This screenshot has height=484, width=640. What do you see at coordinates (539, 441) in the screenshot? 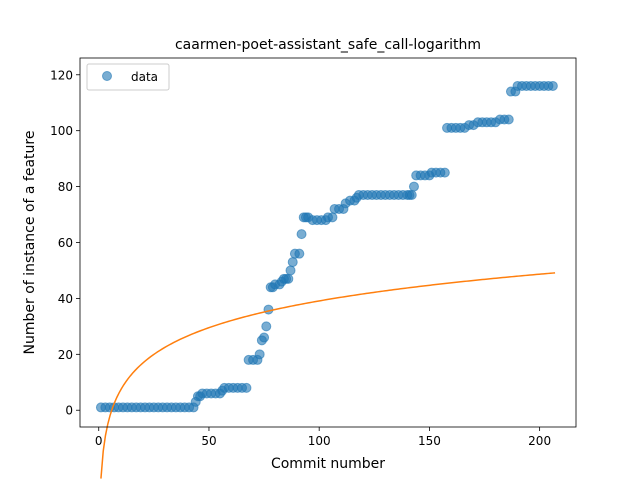
I see `x-tick-label: 200` at bounding box center [539, 441].